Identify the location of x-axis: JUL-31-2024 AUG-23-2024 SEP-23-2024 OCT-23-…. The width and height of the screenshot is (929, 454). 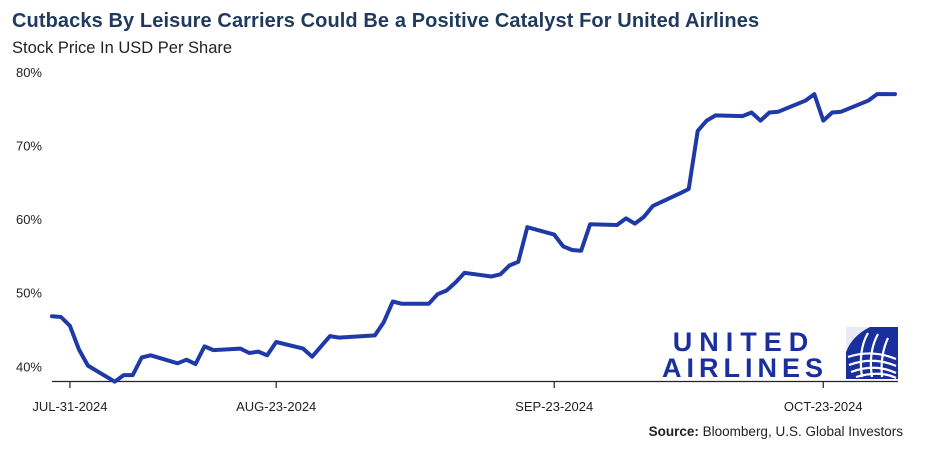
(465, 397).